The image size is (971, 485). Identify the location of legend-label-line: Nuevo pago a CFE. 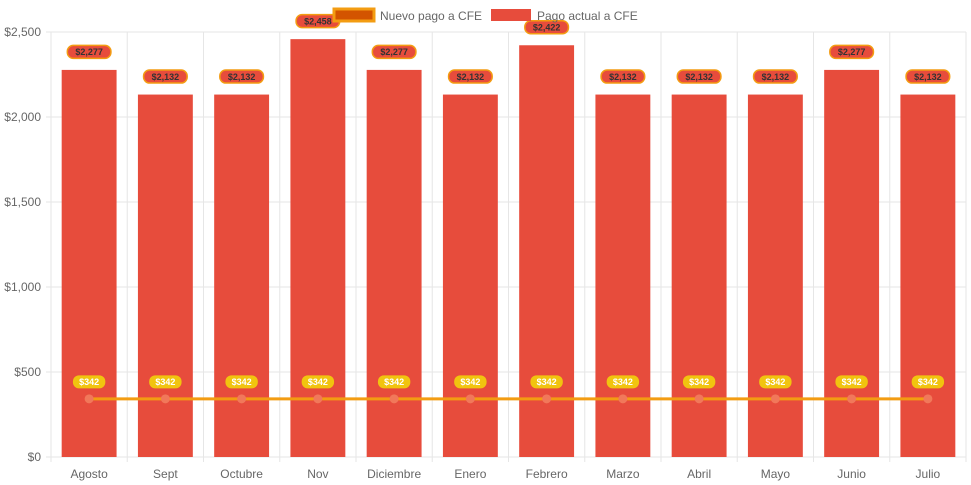
(431, 16).